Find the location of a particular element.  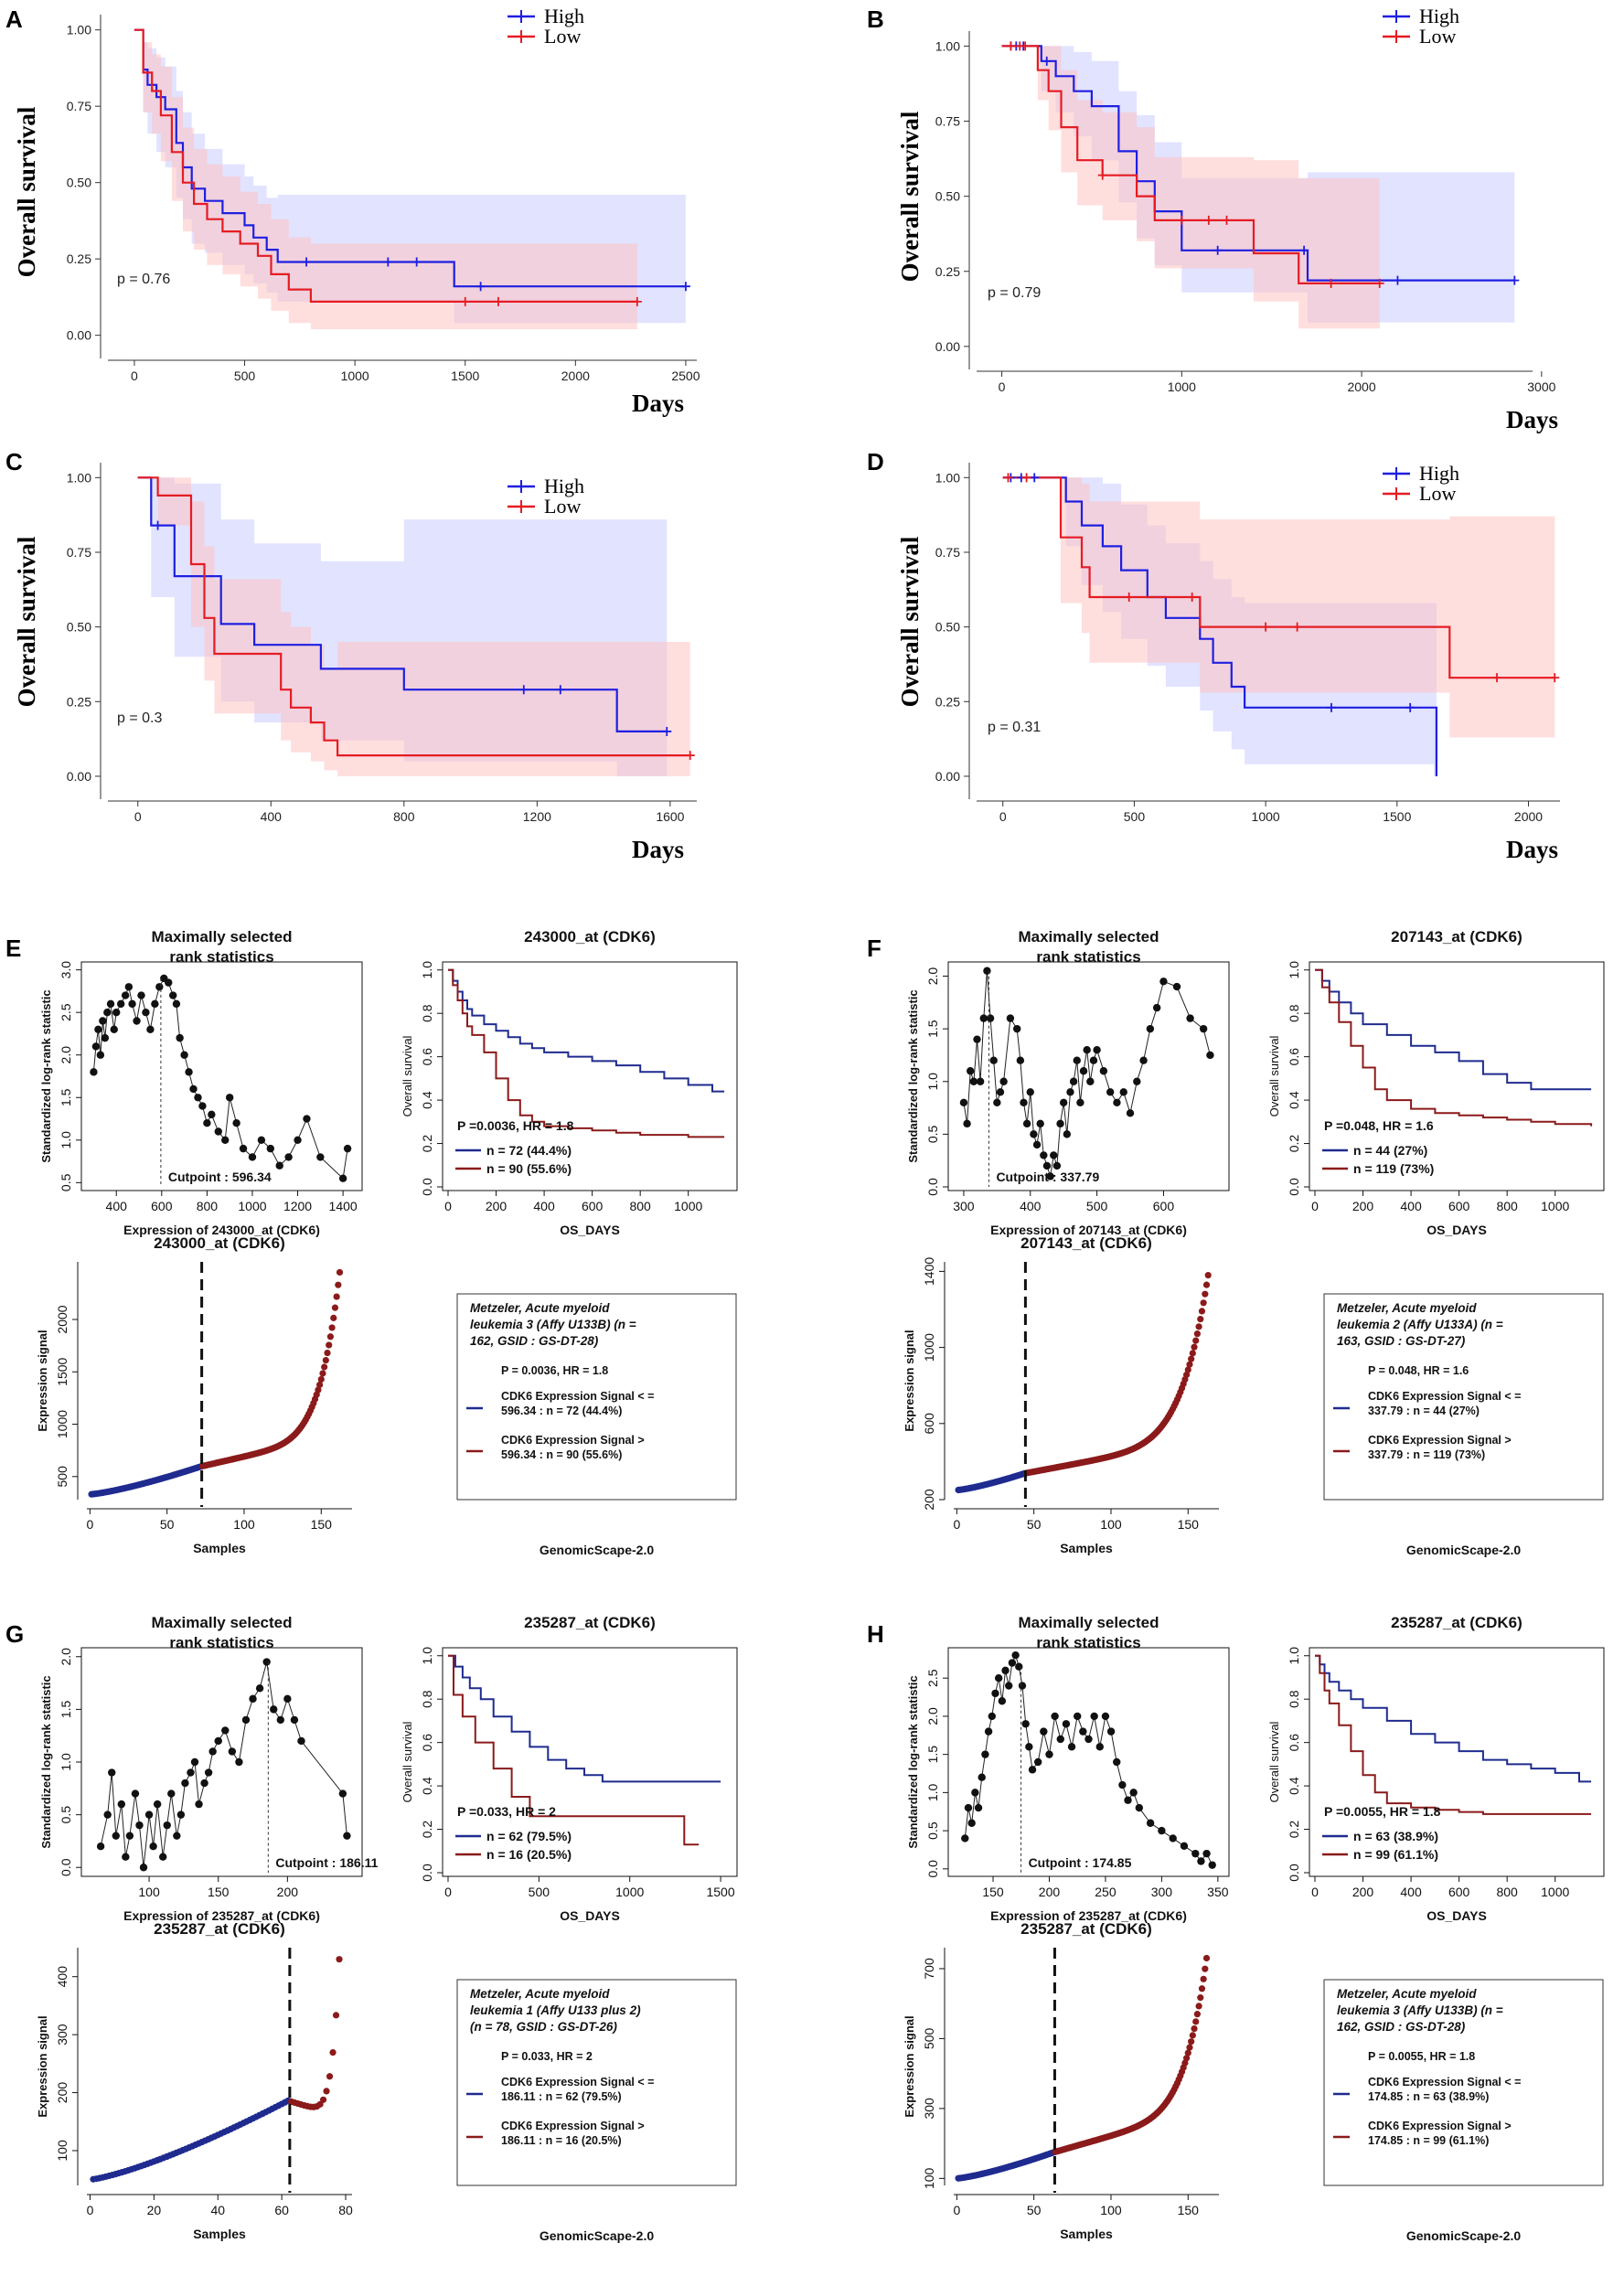

cutpoint-label: Cutpoint : 337.79 is located at coordinates (1047, 1177).